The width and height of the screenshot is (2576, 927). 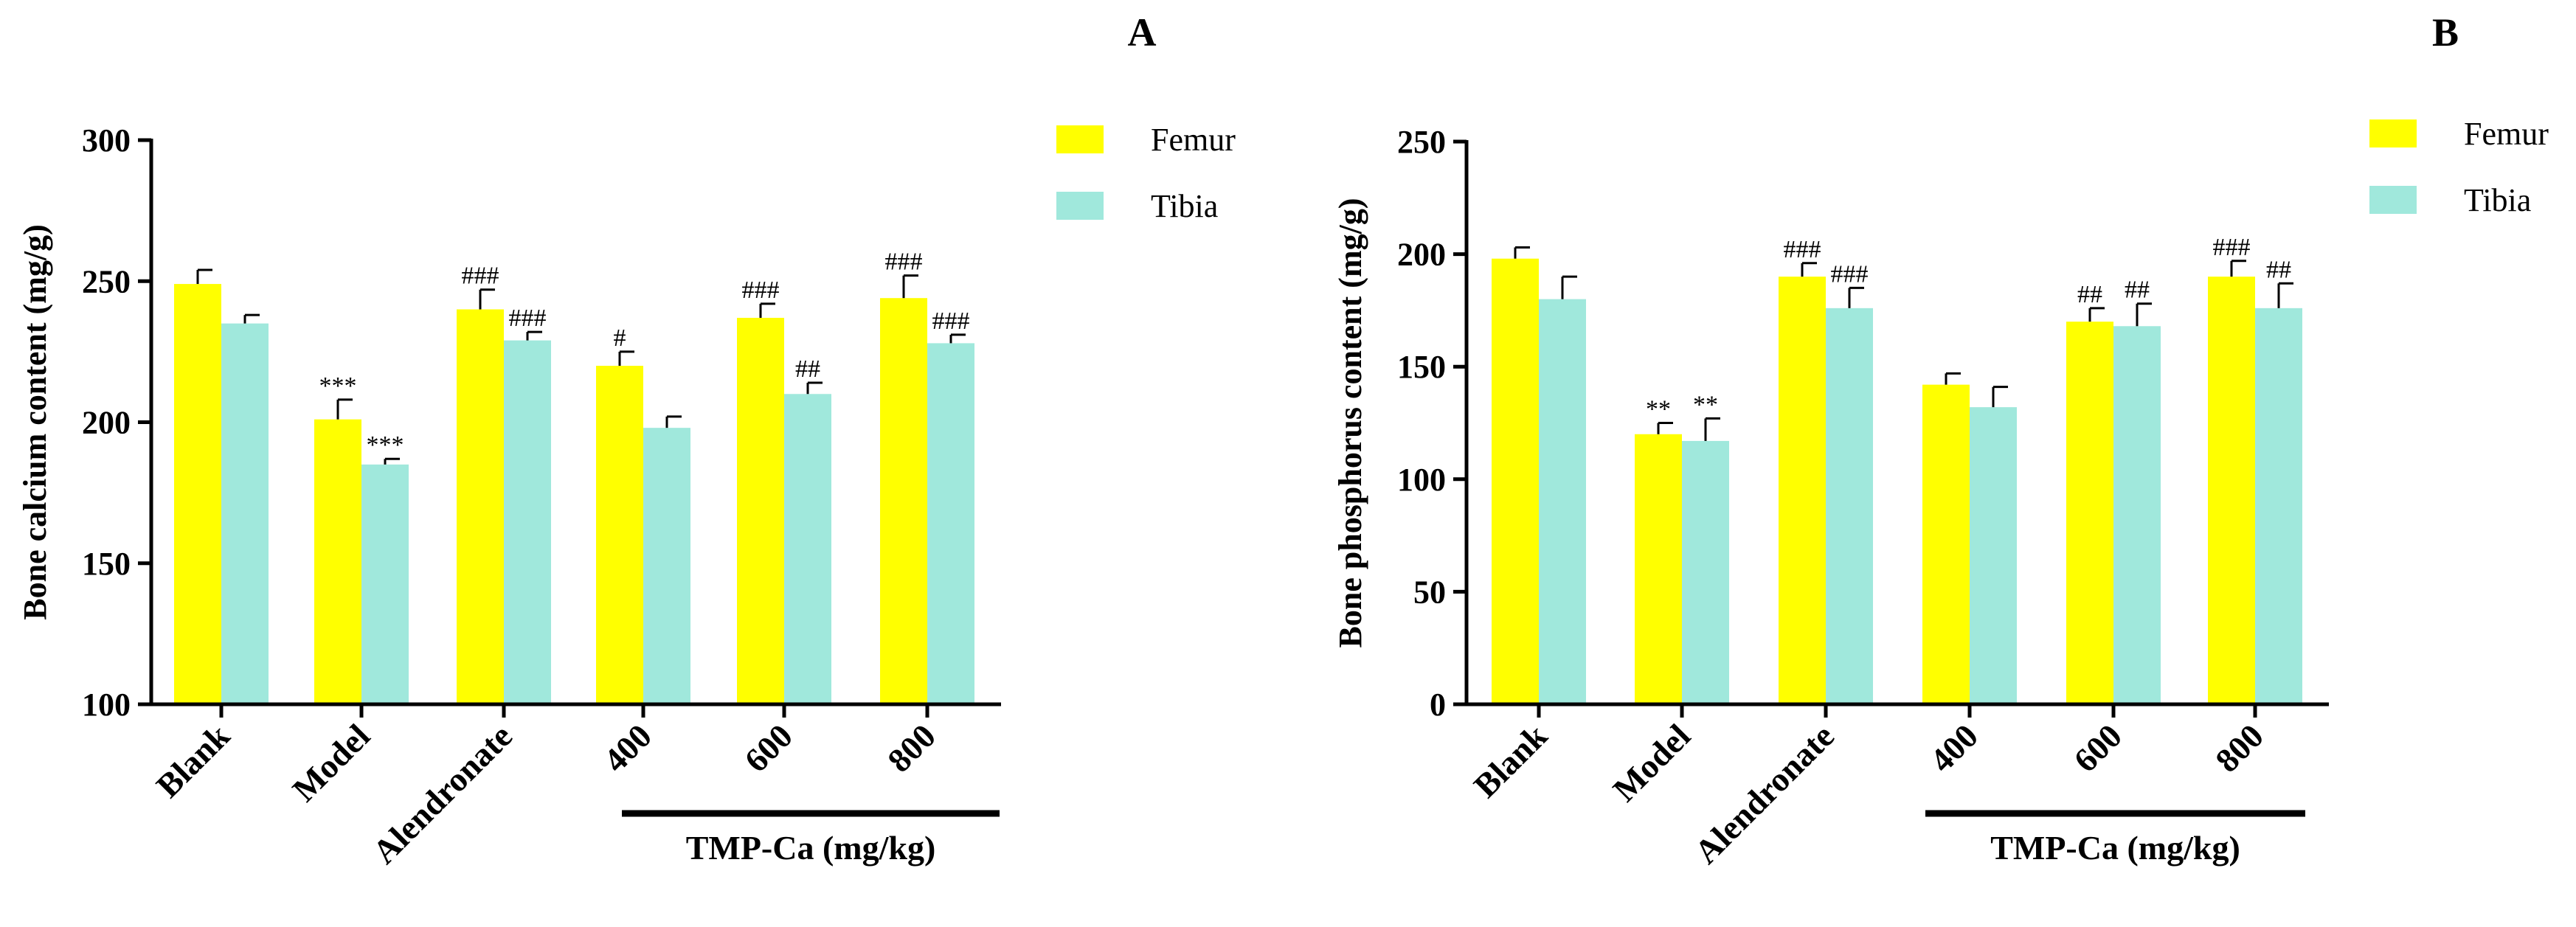 What do you see at coordinates (1142, 32) in the screenshot?
I see `panel-letter: A` at bounding box center [1142, 32].